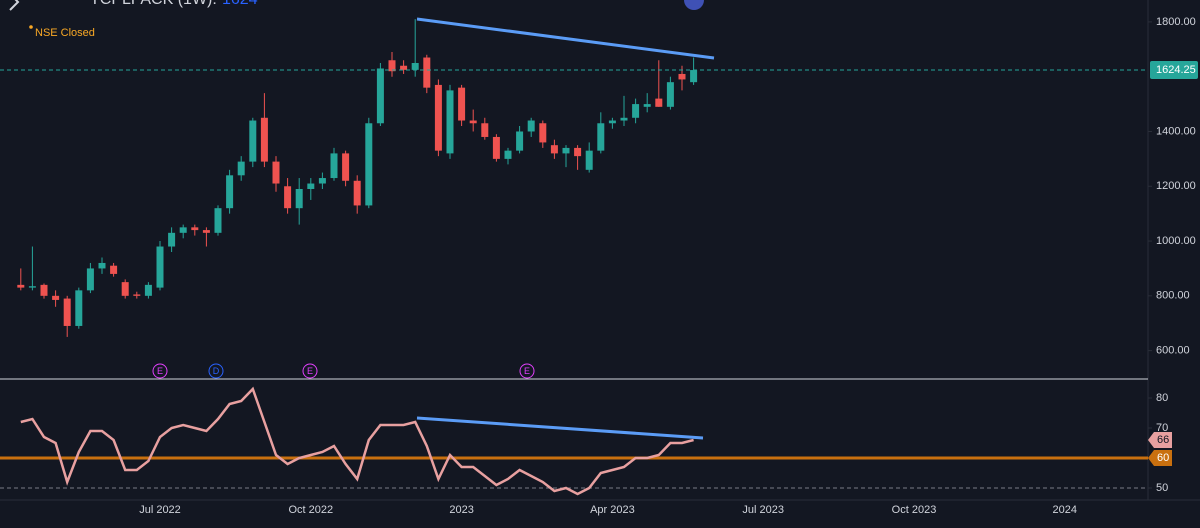 The image size is (1200, 528). Describe the element at coordinates (1162, 488) in the screenshot. I see `rsi-y-tick-label: 50` at that location.